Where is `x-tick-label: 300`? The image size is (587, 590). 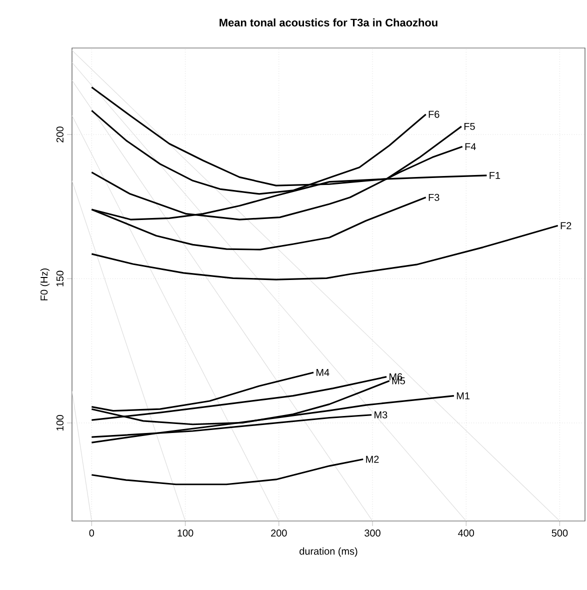
x-tick-label: 300 is located at coordinates (372, 533).